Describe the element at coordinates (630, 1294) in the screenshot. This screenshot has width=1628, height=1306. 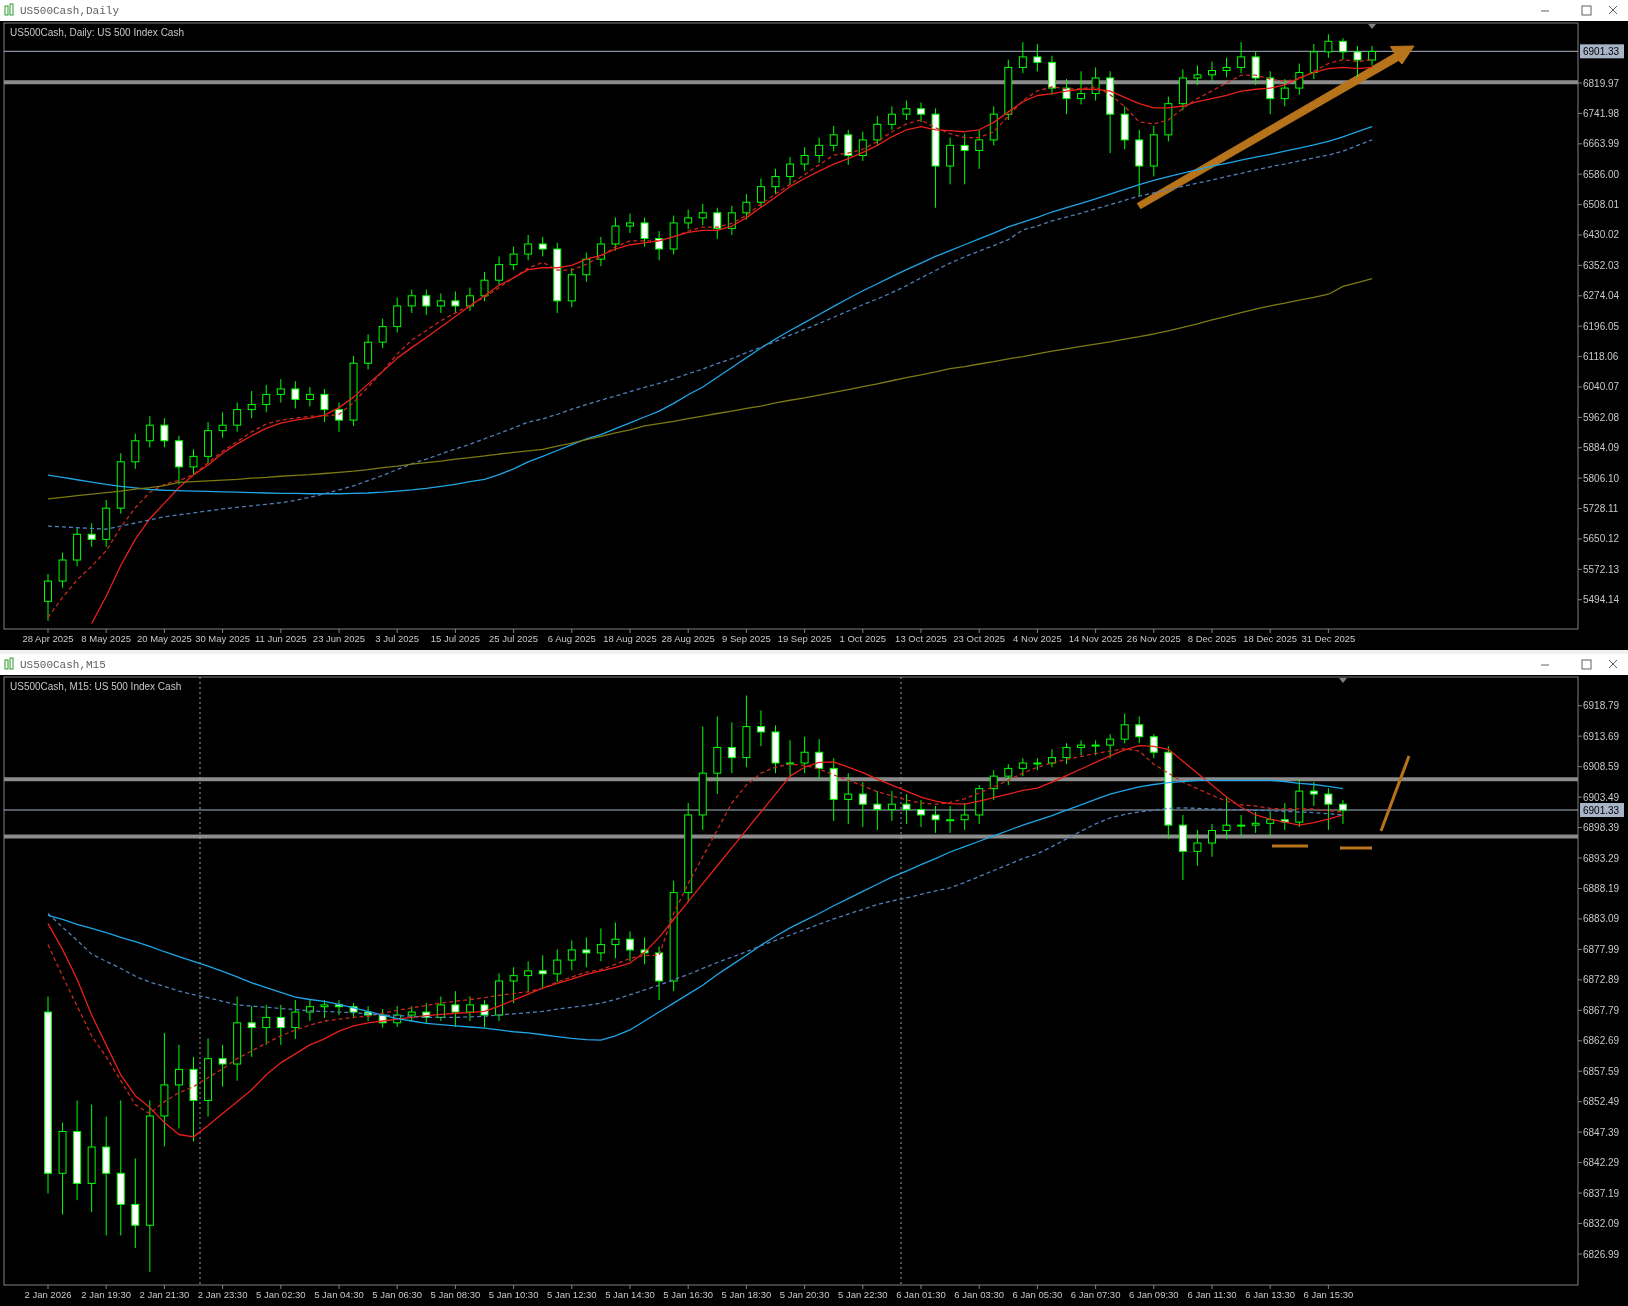
I see `x-tick-label: 5 Jan 14:30` at that location.